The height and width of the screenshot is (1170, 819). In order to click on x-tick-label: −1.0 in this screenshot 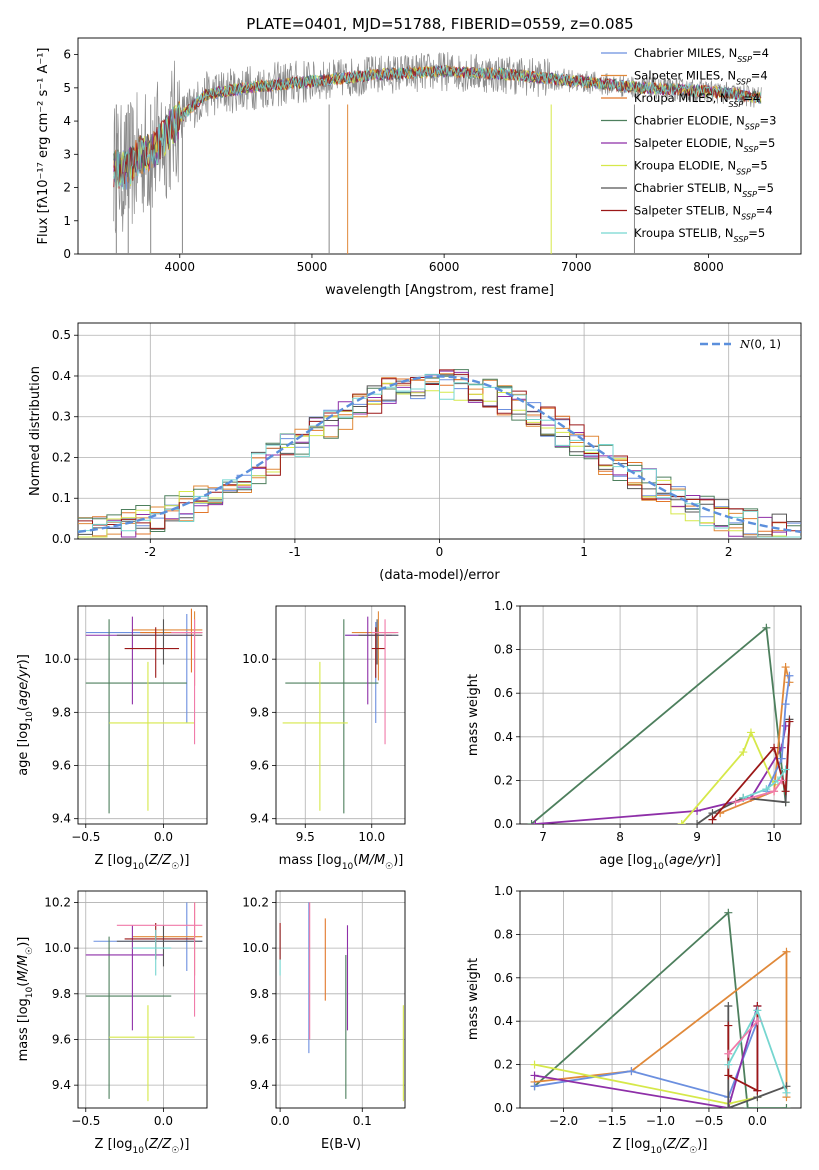, I will do `click(660, 1121)`.